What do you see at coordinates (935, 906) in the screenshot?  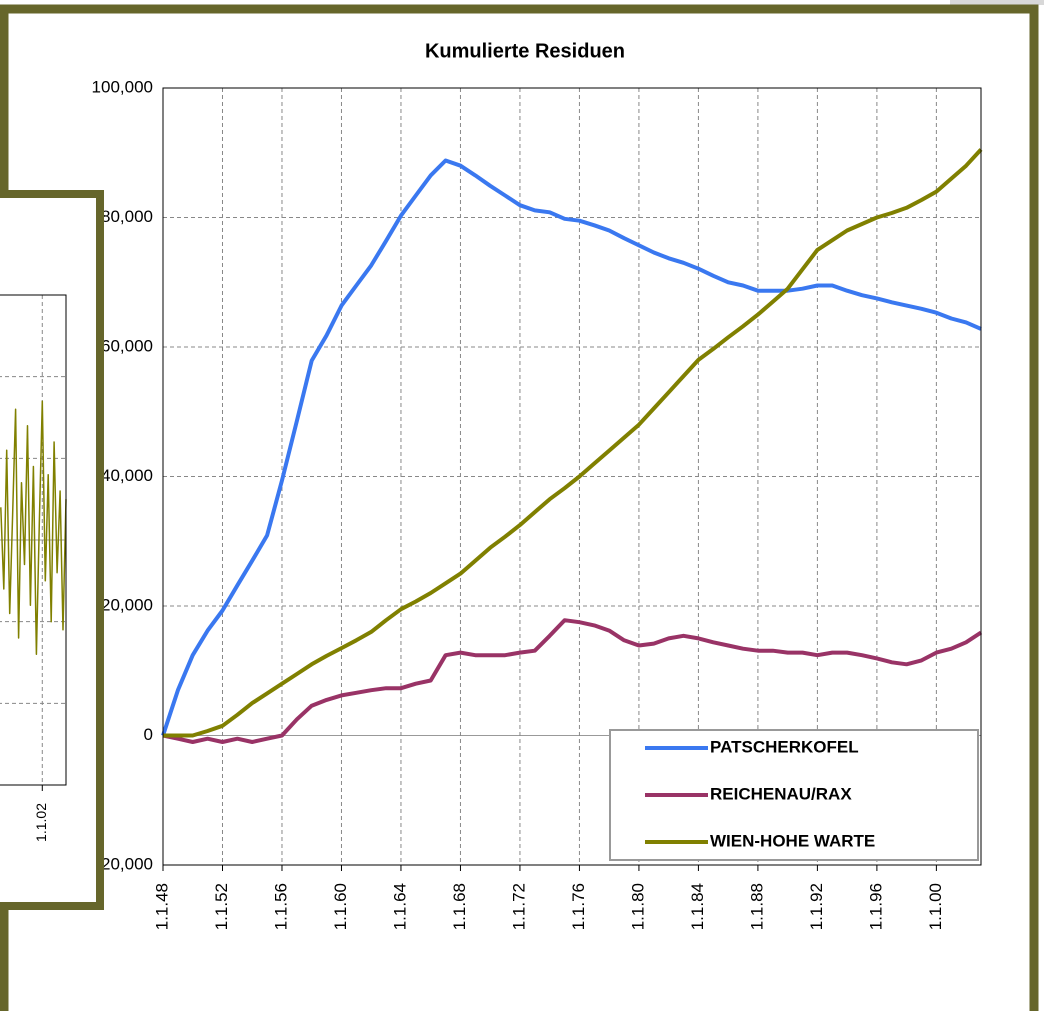 I see `x-tick-label: 1.1.00` at bounding box center [935, 906].